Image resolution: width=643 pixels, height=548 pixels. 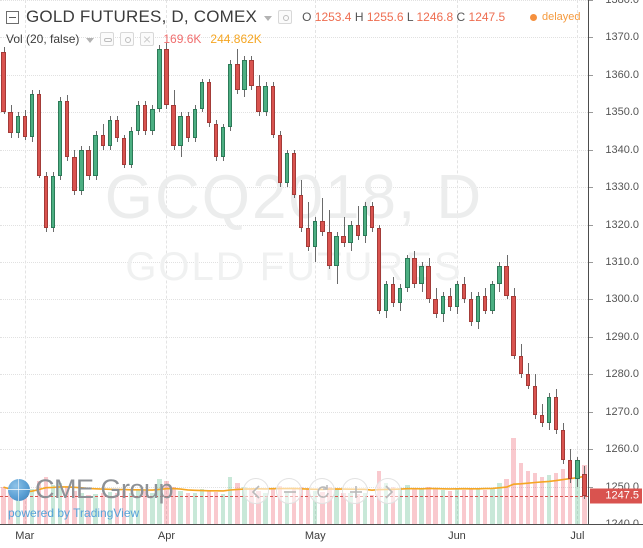 I want to click on high-value: 1255.6, so click(x=385, y=17).